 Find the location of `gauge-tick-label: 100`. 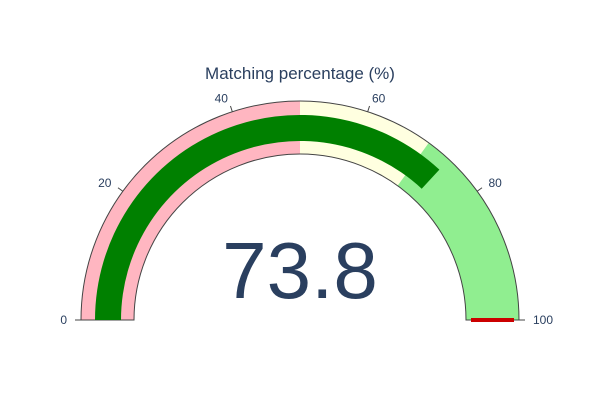

gauge-tick-label: 100 is located at coordinates (543, 320).